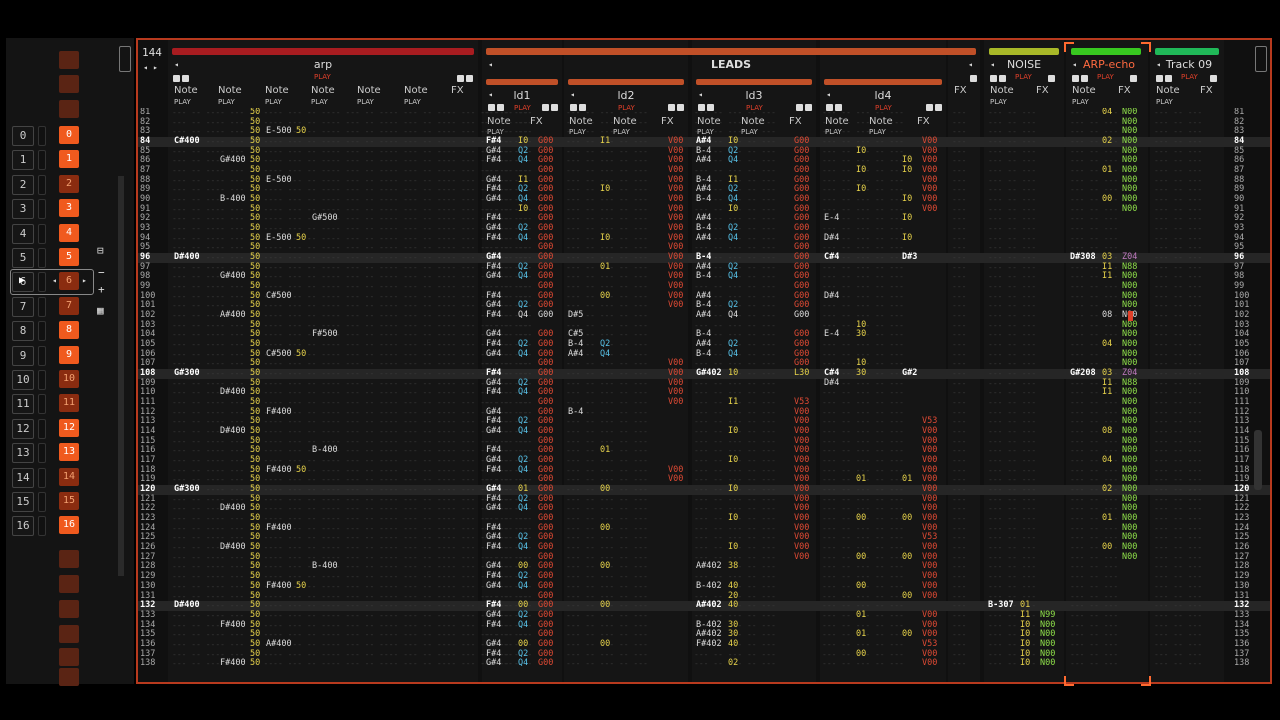 This screenshot has width=1280, height=720. I want to click on note-cell: 38, so click(733, 566).